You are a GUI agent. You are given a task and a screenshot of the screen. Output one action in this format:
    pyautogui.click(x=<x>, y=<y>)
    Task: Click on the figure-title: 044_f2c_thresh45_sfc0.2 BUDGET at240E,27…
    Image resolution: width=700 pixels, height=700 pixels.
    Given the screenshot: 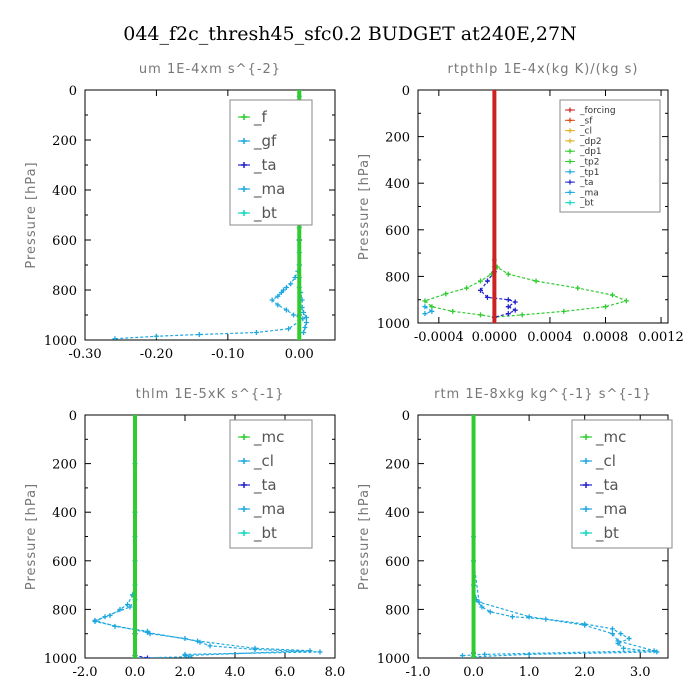 What is the action you would take?
    pyautogui.click(x=349, y=34)
    